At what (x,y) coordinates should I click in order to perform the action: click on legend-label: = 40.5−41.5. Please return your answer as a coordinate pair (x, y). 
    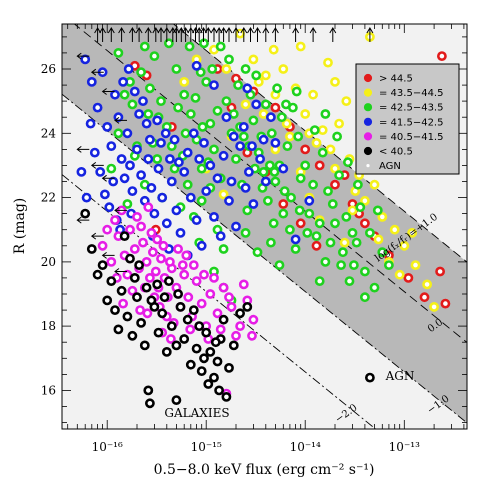
    Looking at the image, I should click on (411, 137).